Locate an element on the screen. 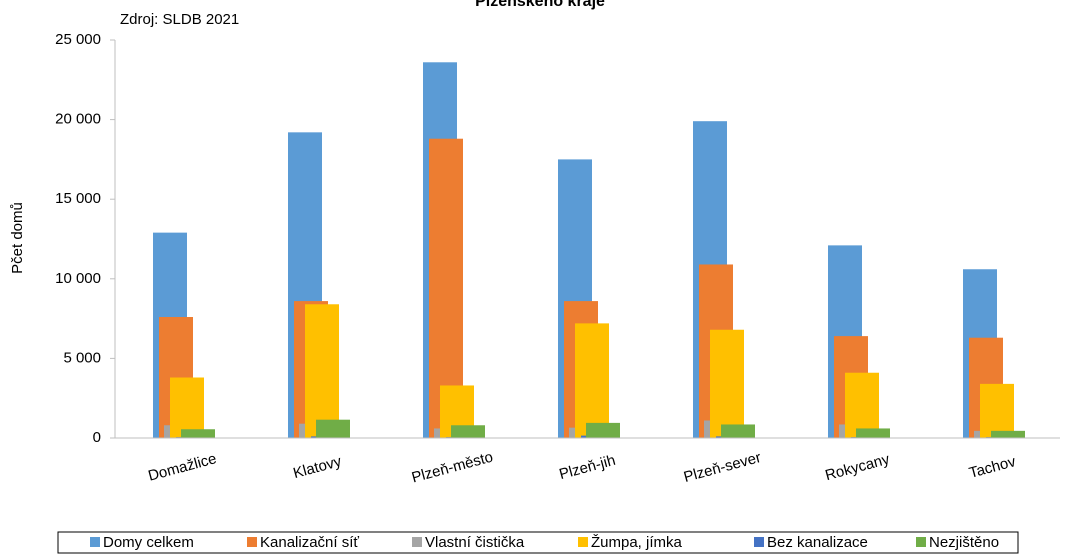  x-tick-label: Tachov is located at coordinates (992, 467).